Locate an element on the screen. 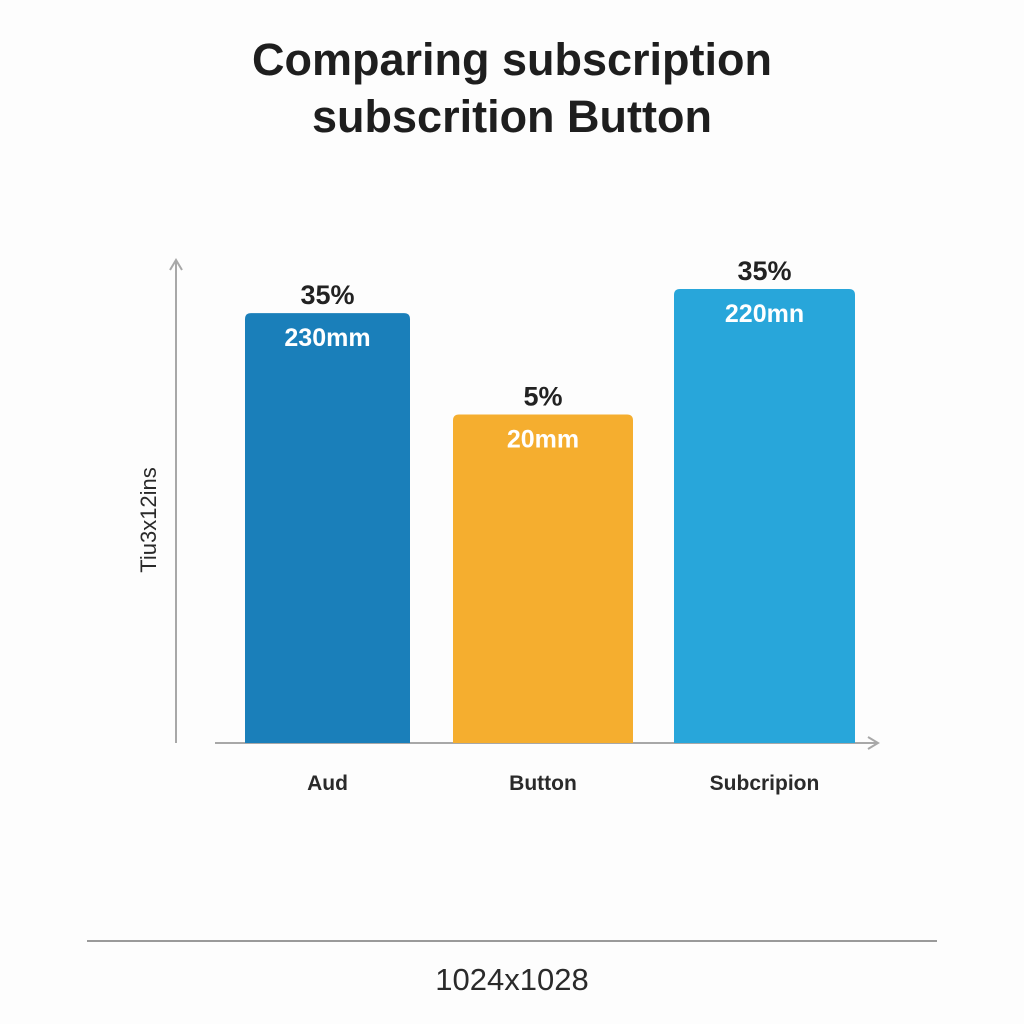 This screenshot has width=1024, height=1024. bar-value-label: 230mm is located at coordinates (327, 338).